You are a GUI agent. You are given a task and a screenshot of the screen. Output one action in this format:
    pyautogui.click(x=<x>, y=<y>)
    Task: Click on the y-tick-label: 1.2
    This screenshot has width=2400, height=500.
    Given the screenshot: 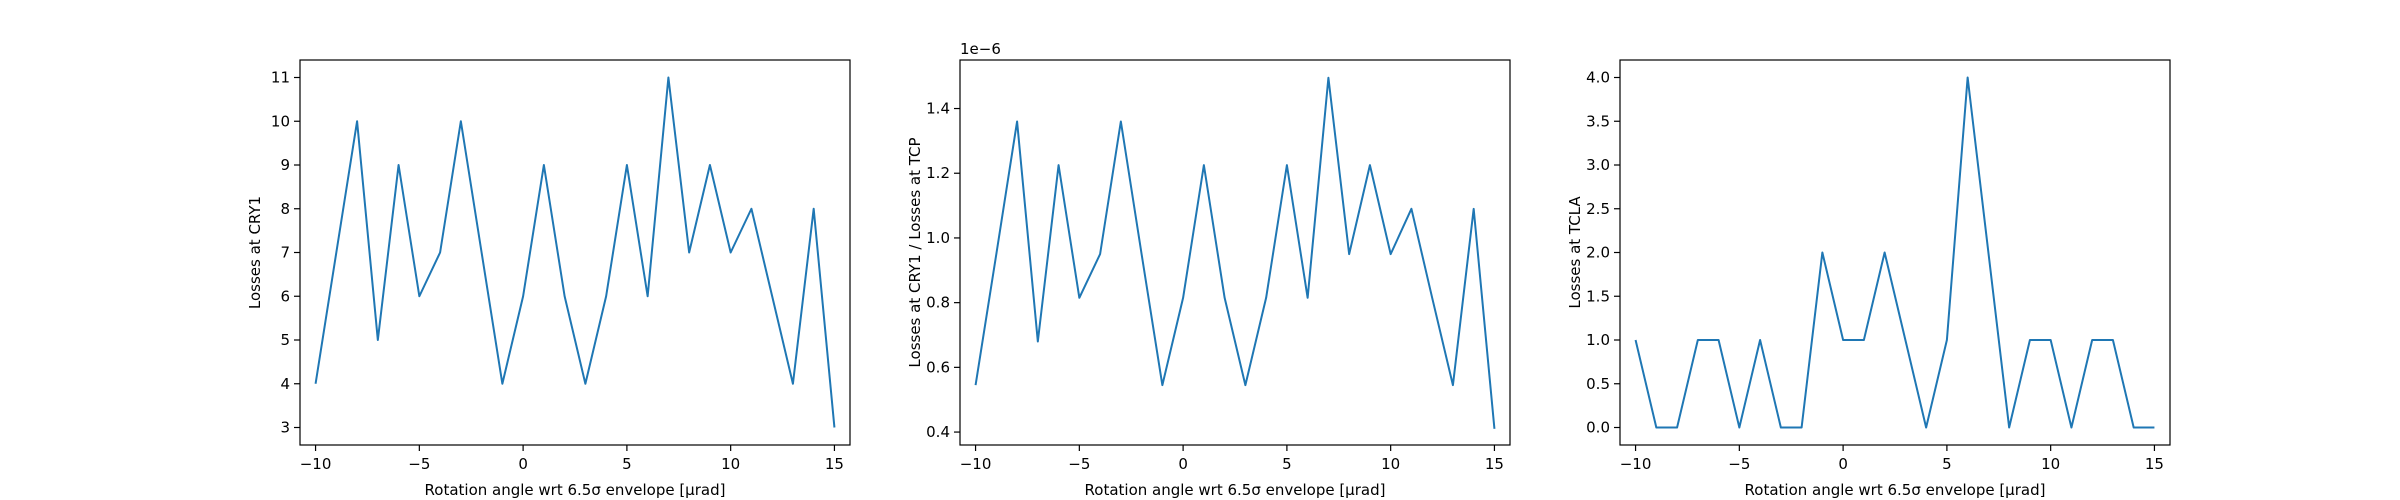 What is the action you would take?
    pyautogui.click(x=938, y=173)
    